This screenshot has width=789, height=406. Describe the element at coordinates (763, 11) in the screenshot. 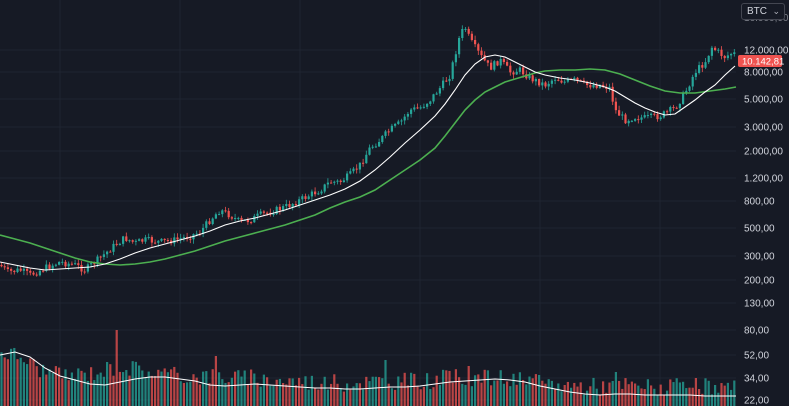

I see `symbol-select: BTC ⌄` at that location.